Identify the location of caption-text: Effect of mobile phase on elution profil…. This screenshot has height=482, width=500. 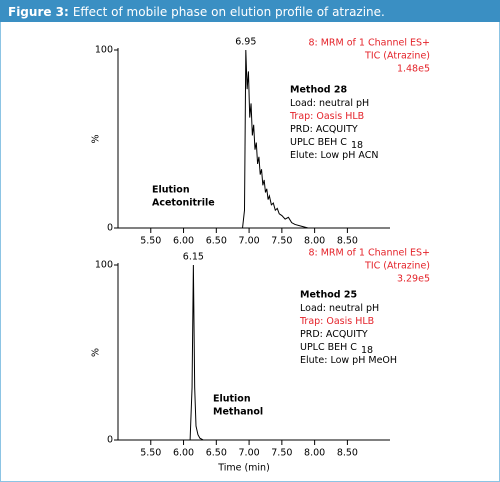
(229, 12).